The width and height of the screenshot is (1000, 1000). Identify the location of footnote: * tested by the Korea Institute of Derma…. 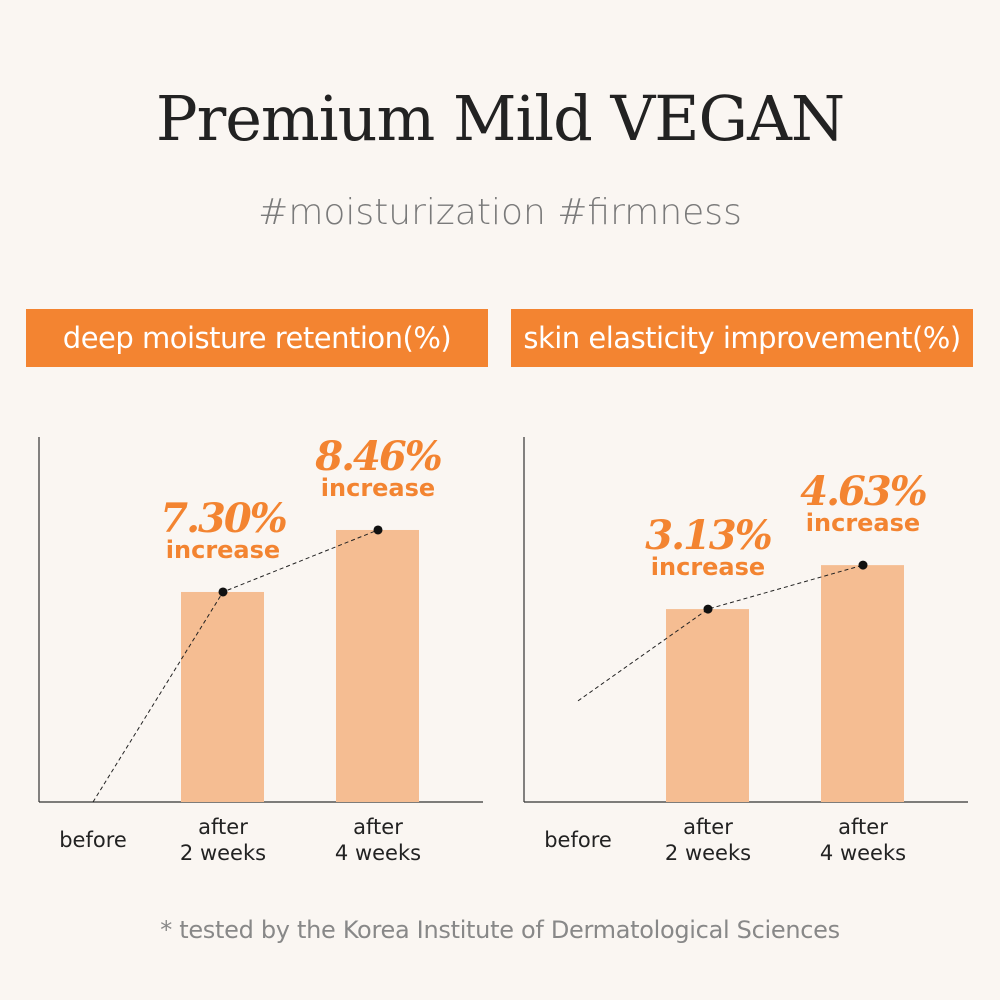
(500, 930).